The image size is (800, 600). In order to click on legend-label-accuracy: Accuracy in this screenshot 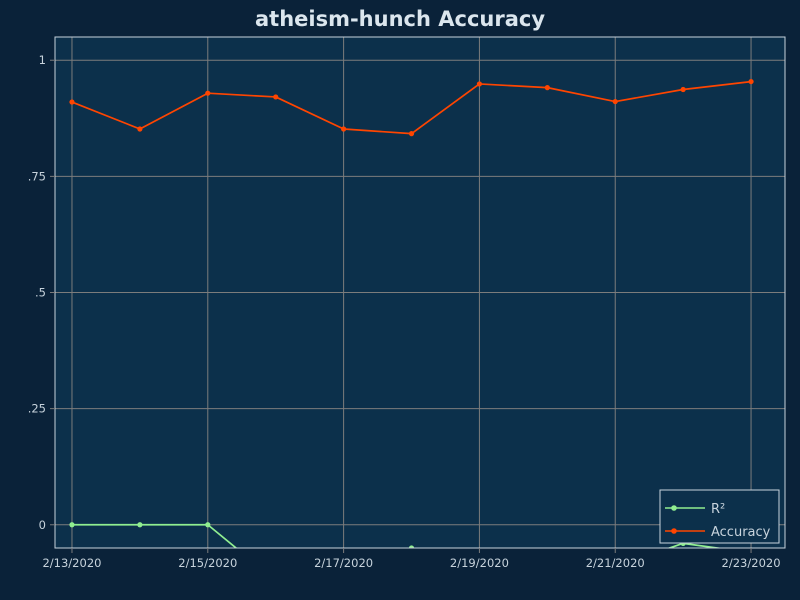, I will do `click(741, 532)`.